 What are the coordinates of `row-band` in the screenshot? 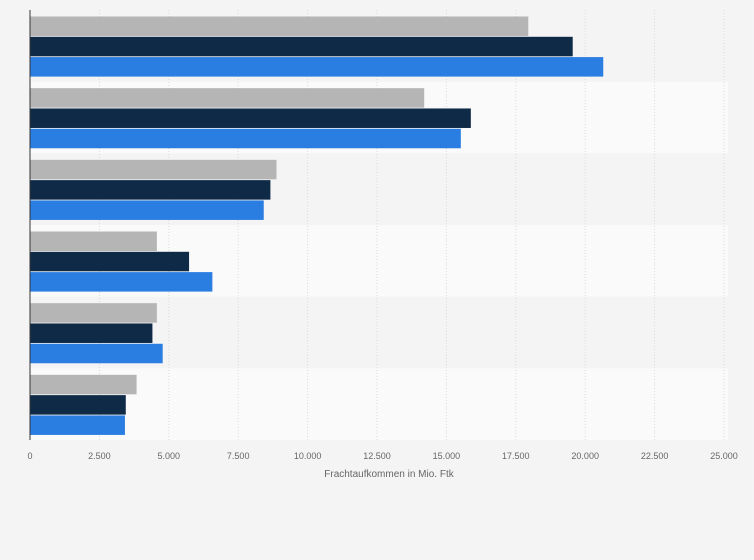 It's located at (379, 404).